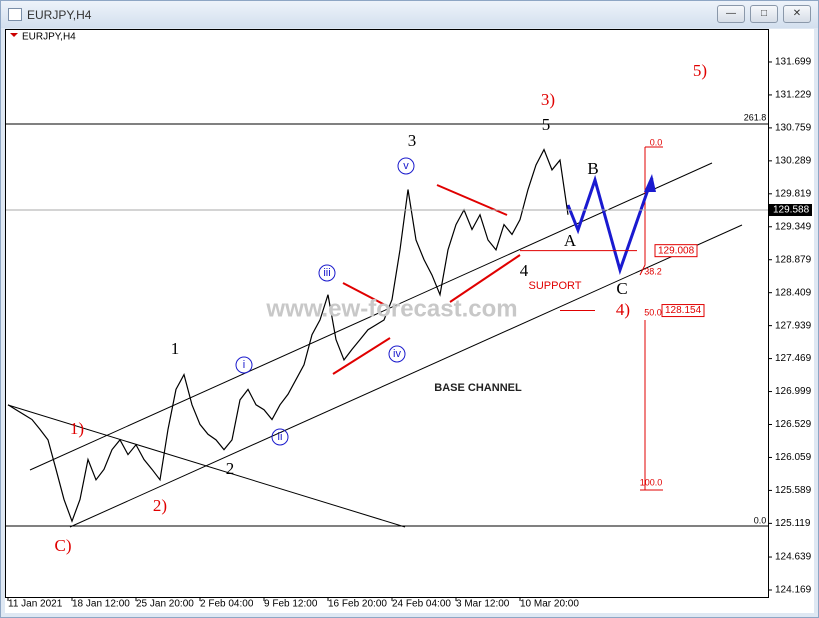 This screenshot has height=618, width=819. What do you see at coordinates (14, 35) in the screenshot?
I see `symbol-marker` at bounding box center [14, 35].